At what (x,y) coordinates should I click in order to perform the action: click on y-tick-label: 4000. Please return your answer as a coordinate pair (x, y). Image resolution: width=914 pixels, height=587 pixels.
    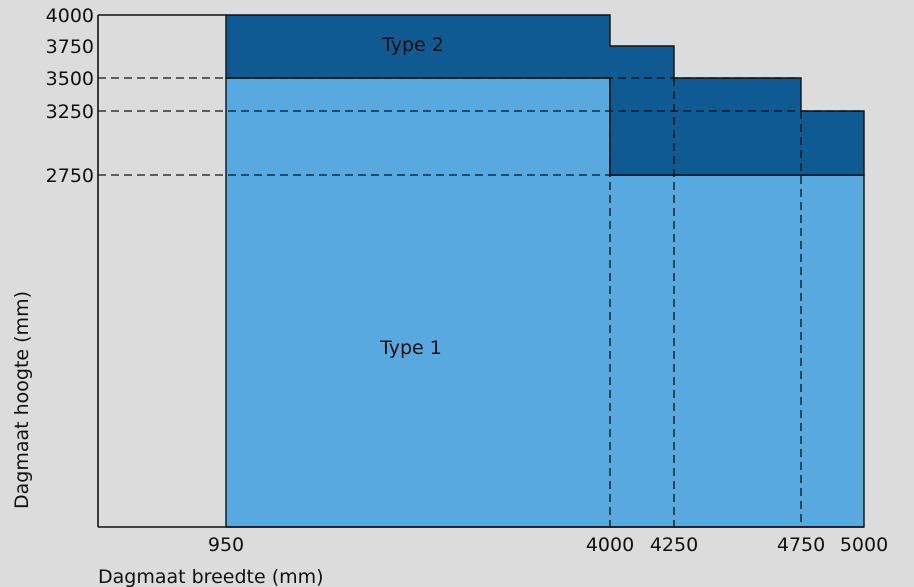
    Looking at the image, I should click on (70, 16).